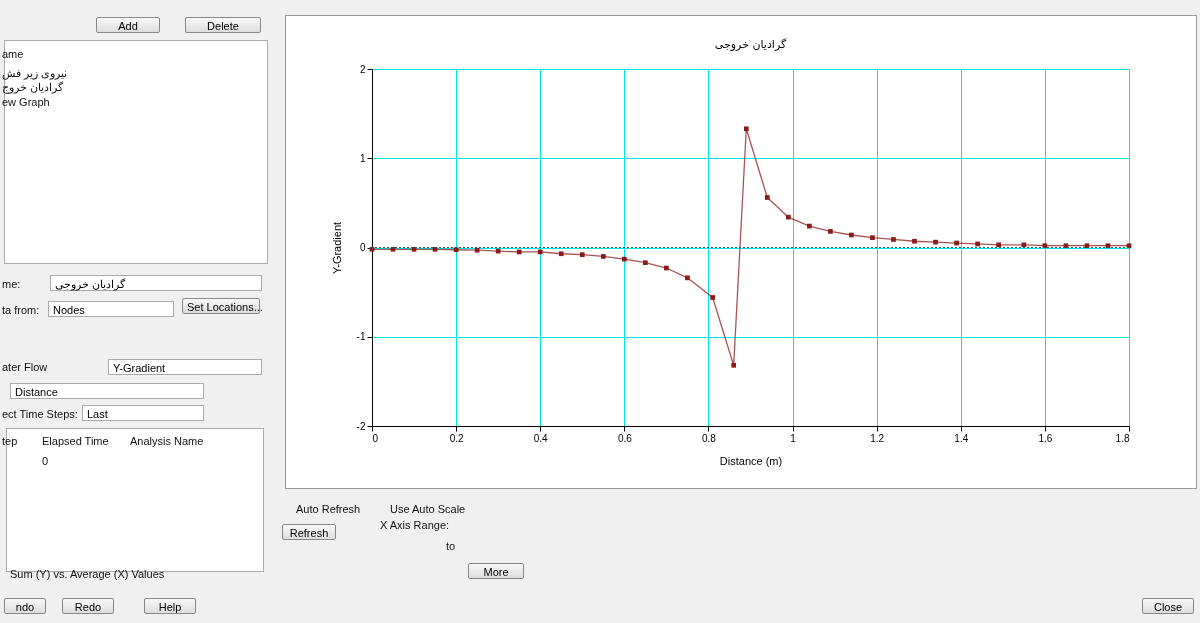  I want to click on text: ame, so click(13, 54).